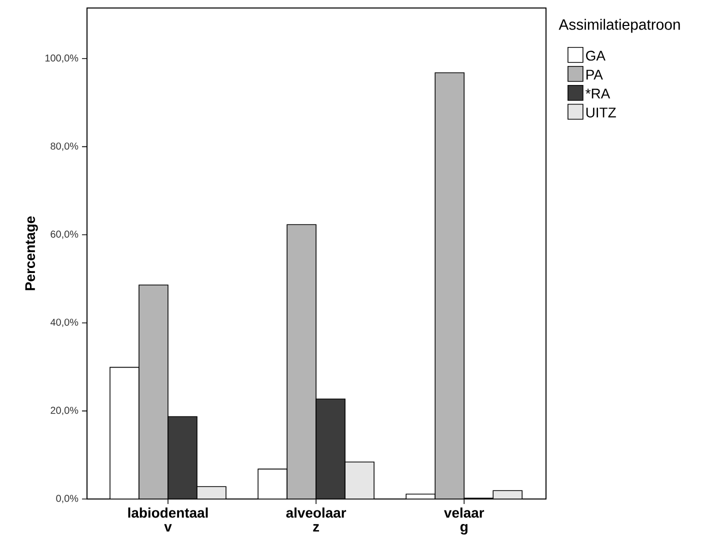  What do you see at coordinates (31, 253) in the screenshot?
I see `y-axis-title: Percentage` at bounding box center [31, 253].